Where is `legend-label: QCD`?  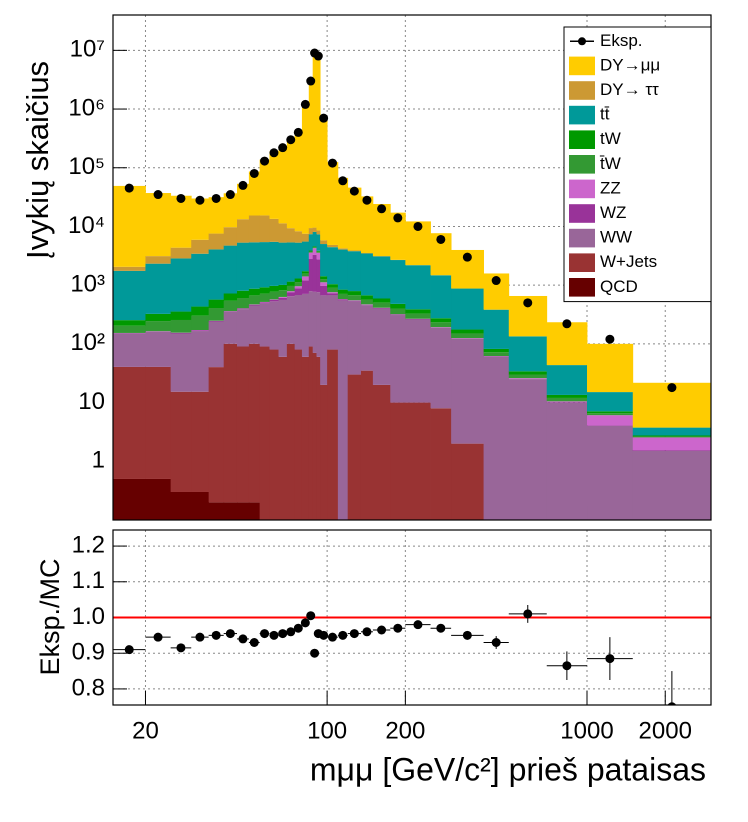
legend-label: QCD is located at coordinates (619, 286).